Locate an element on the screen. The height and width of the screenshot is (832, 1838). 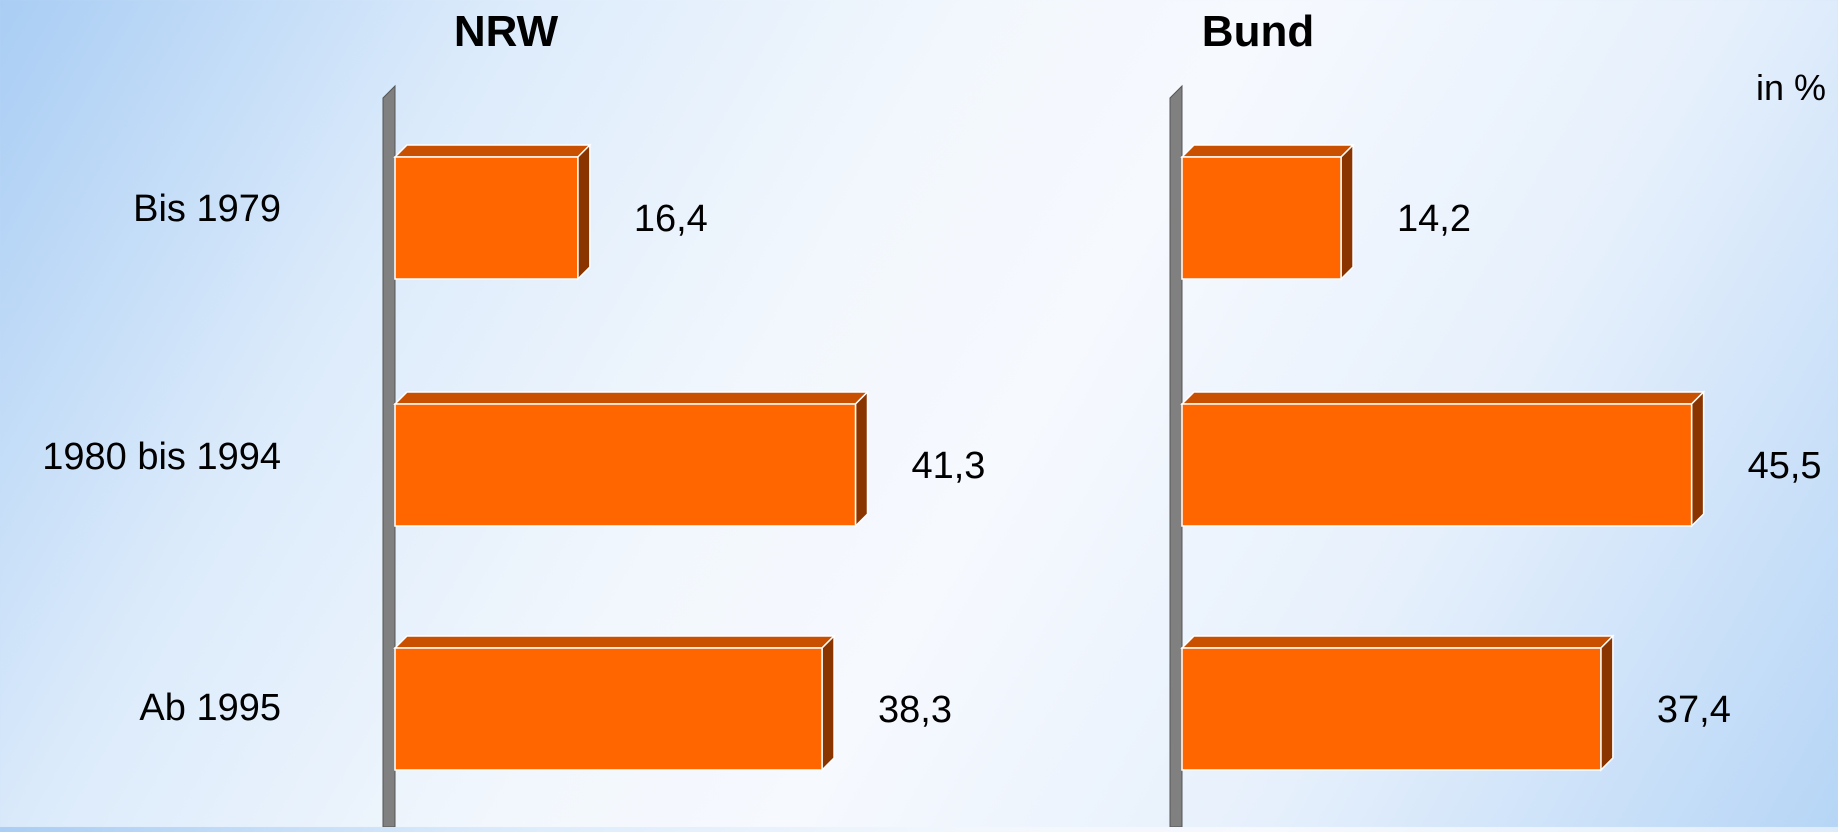
chart-title-bund: Bund is located at coordinates (1258, 31).